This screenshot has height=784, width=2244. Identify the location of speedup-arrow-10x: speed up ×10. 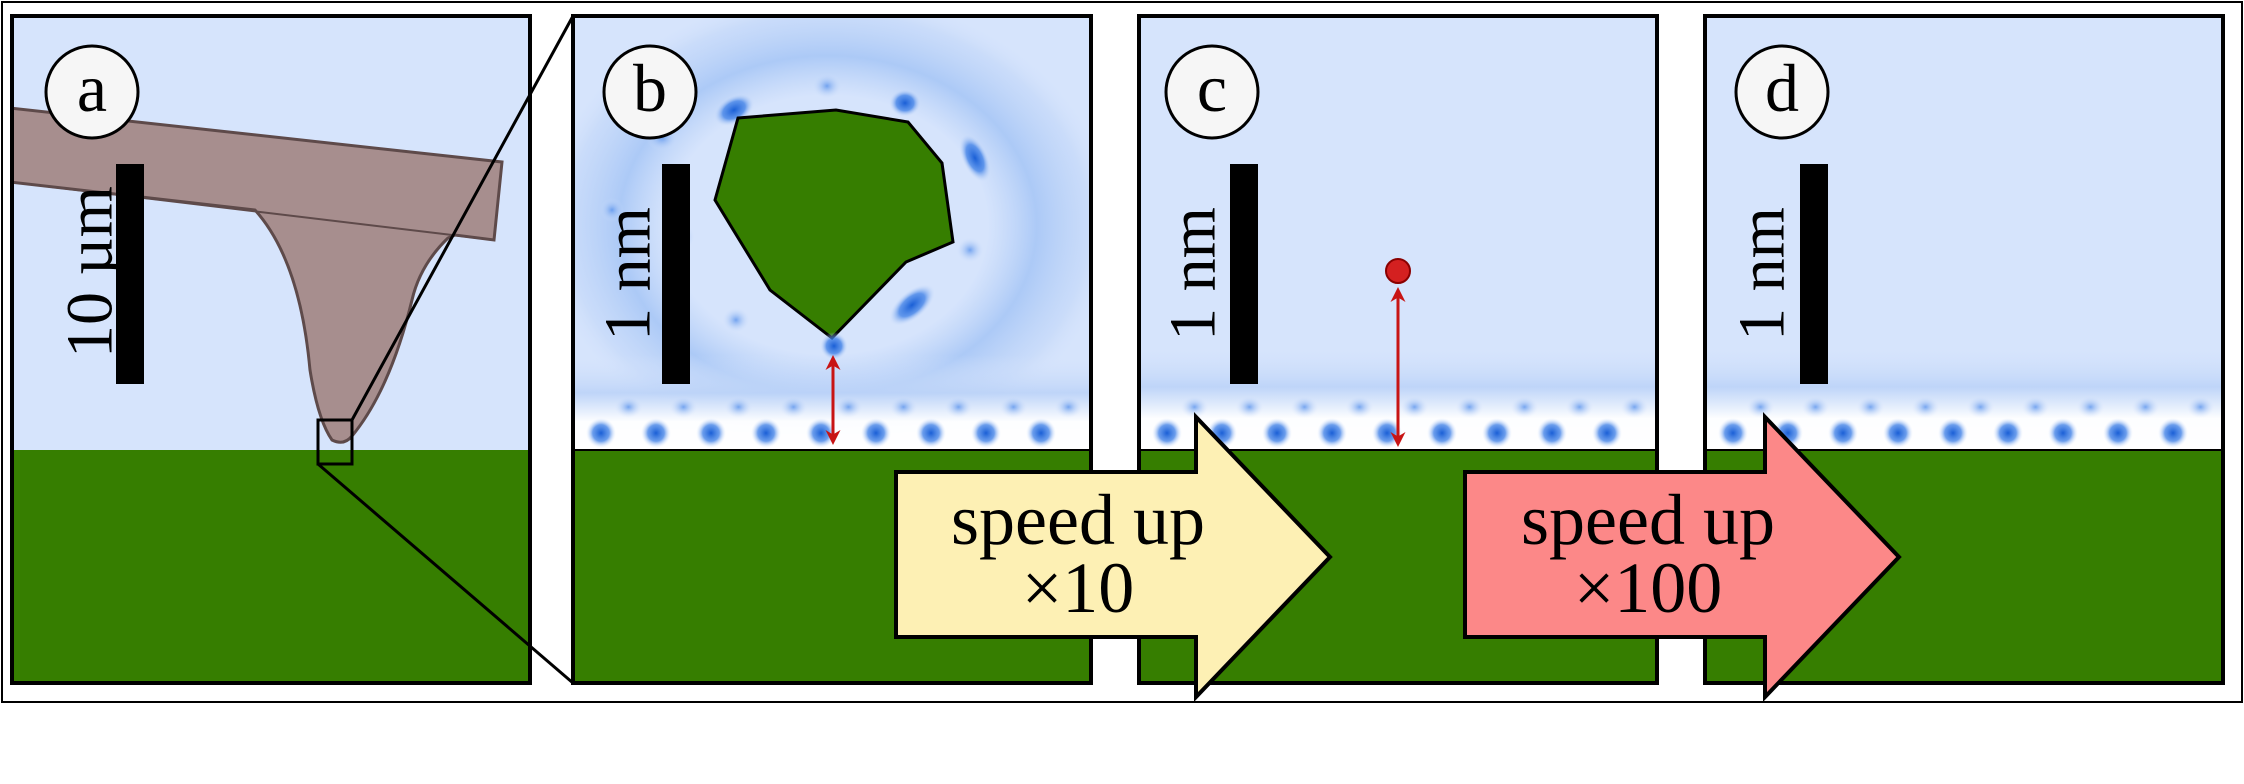
(1113, 557).